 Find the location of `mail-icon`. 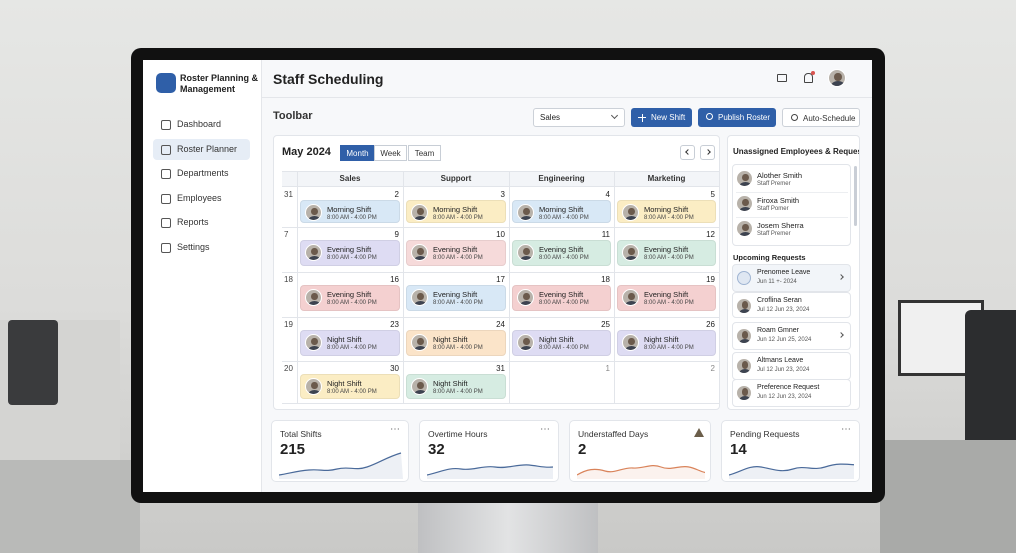

mail-icon is located at coordinates (782, 78).